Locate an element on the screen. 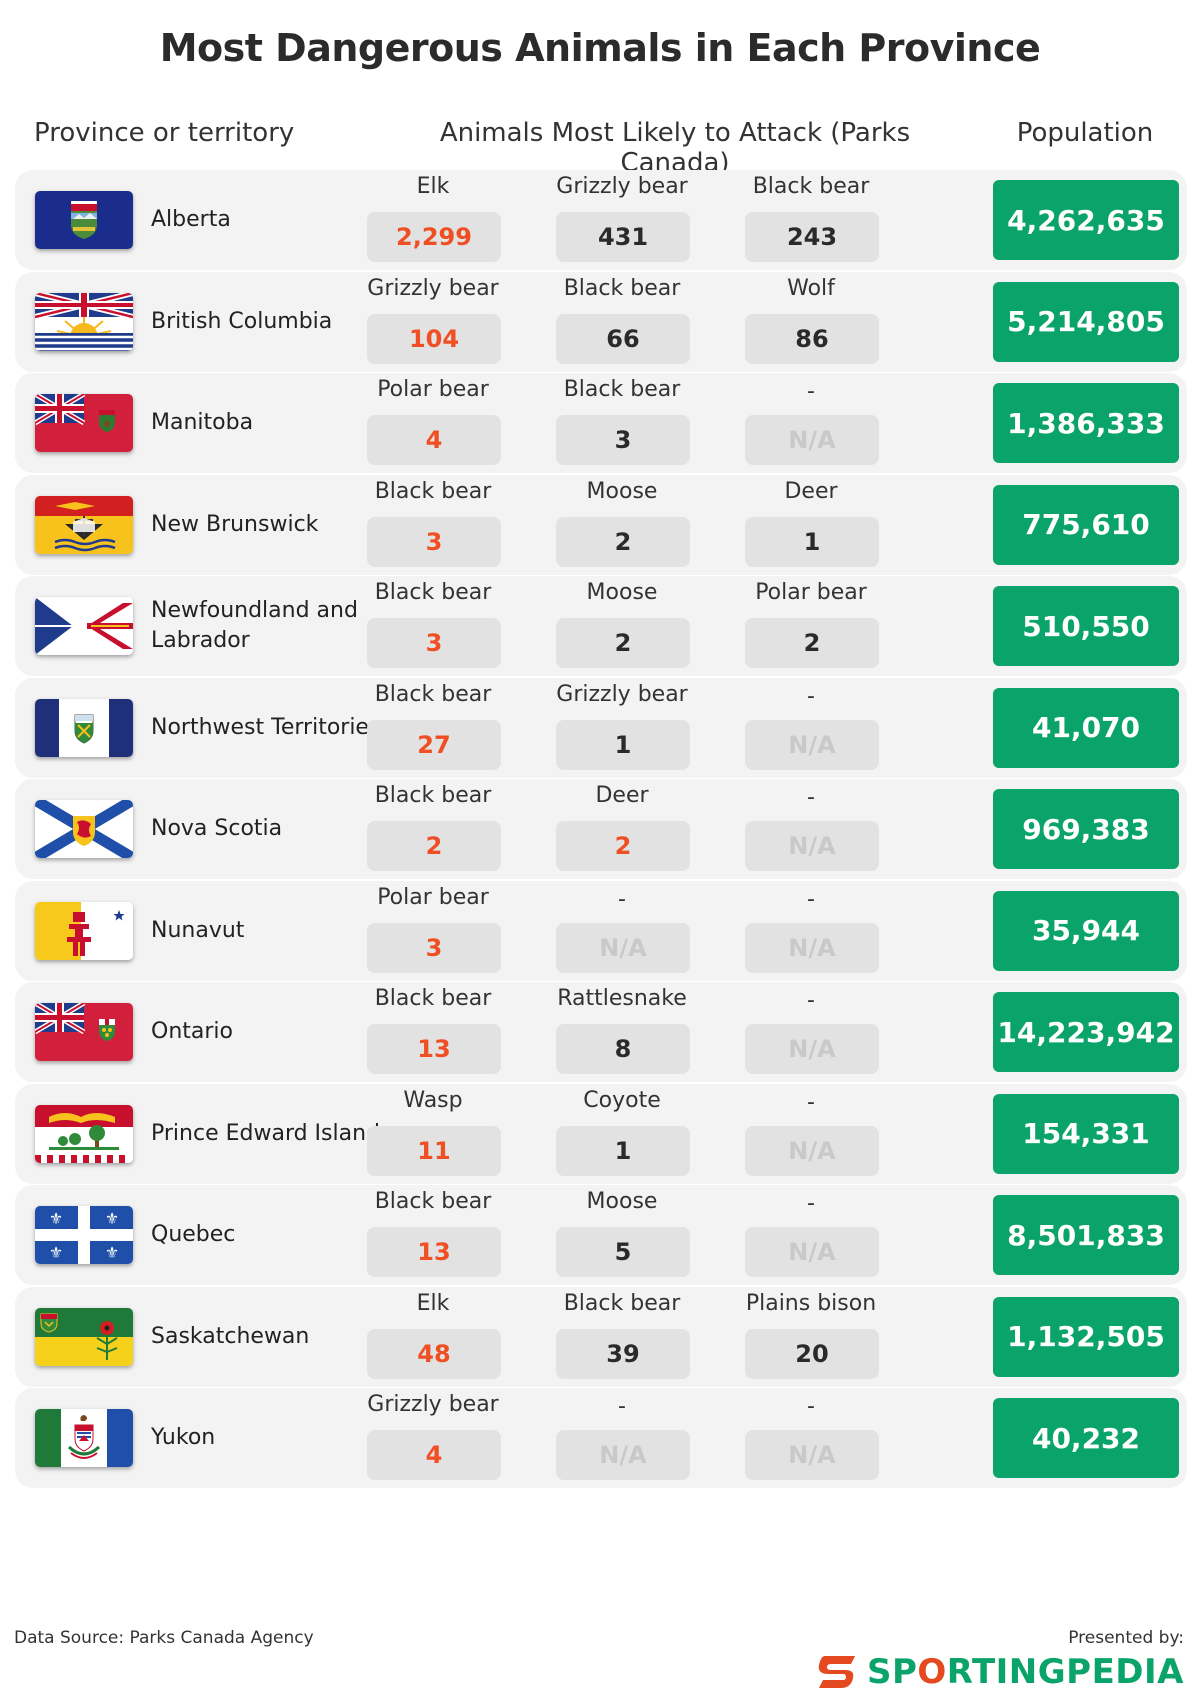 This screenshot has width=1200, height=1706. population-badge: 40,232 is located at coordinates (1086, 1438).